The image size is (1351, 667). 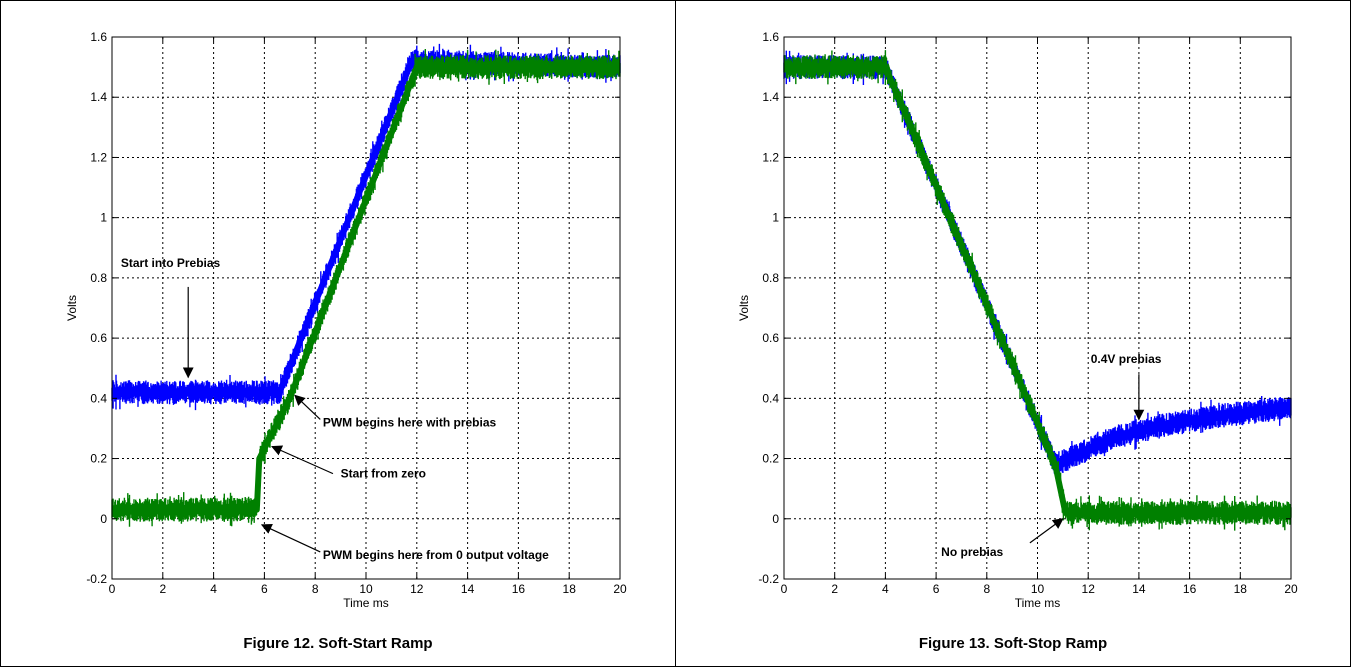 What do you see at coordinates (383, 474) in the screenshot?
I see `annotation-label: Start from zero` at bounding box center [383, 474].